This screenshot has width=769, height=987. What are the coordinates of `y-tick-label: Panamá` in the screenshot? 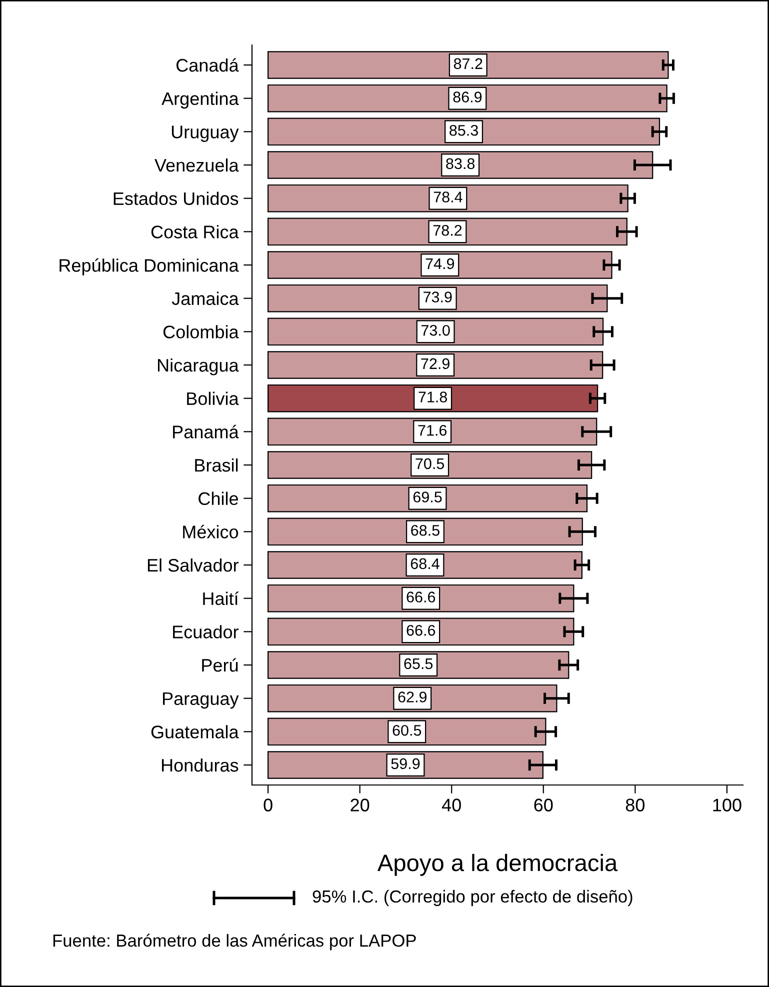 It's located at (206, 431).